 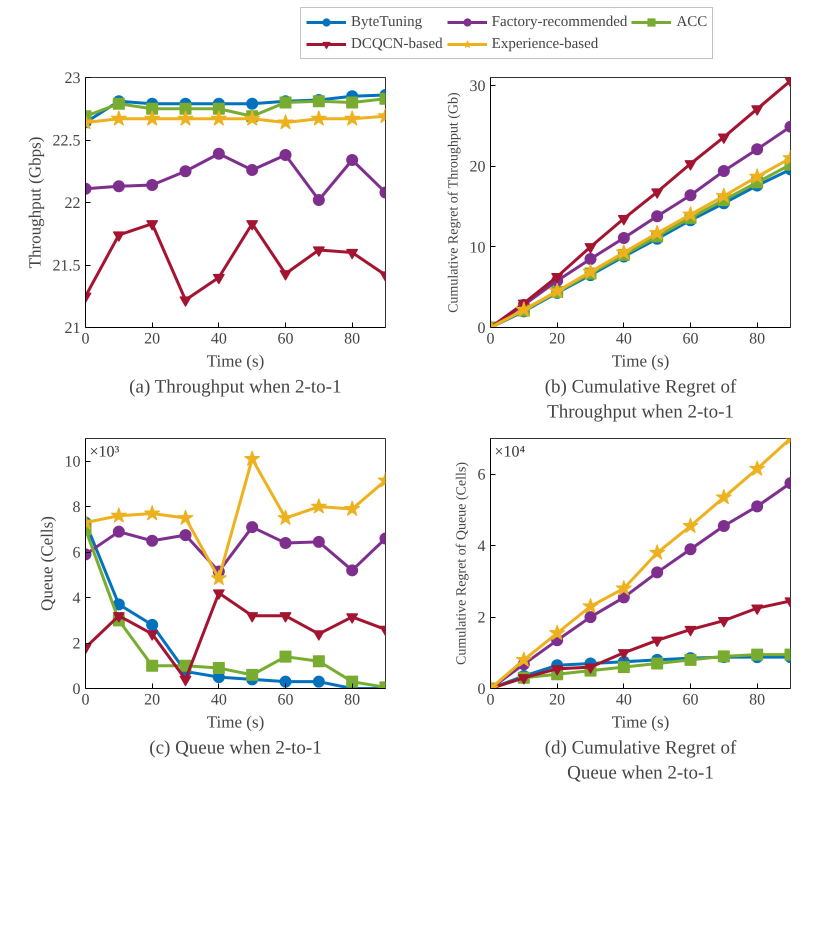 What do you see at coordinates (35, 202) in the screenshot?
I see `y-axis-title: Throughput (Gbps)` at bounding box center [35, 202].